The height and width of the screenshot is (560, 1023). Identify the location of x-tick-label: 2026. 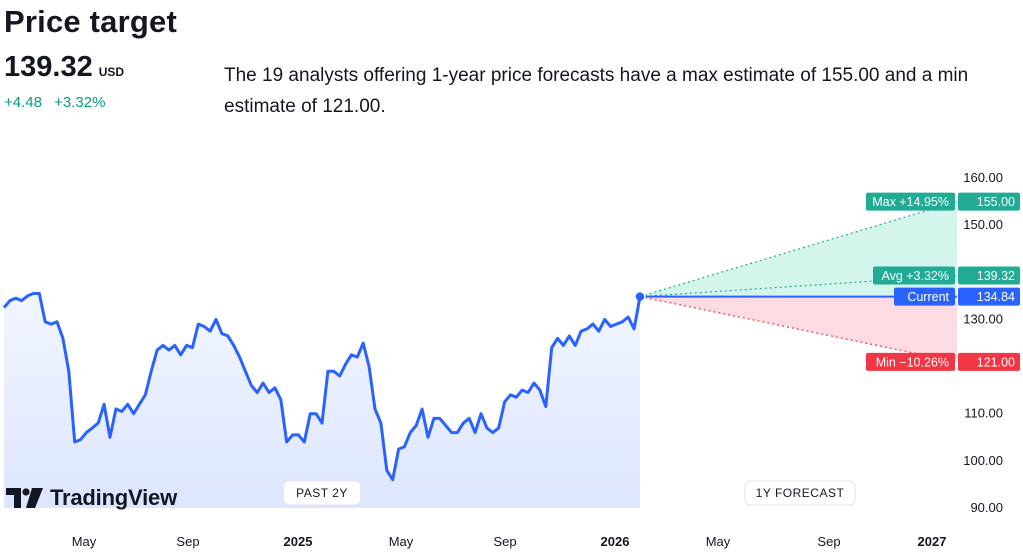
(615, 541).